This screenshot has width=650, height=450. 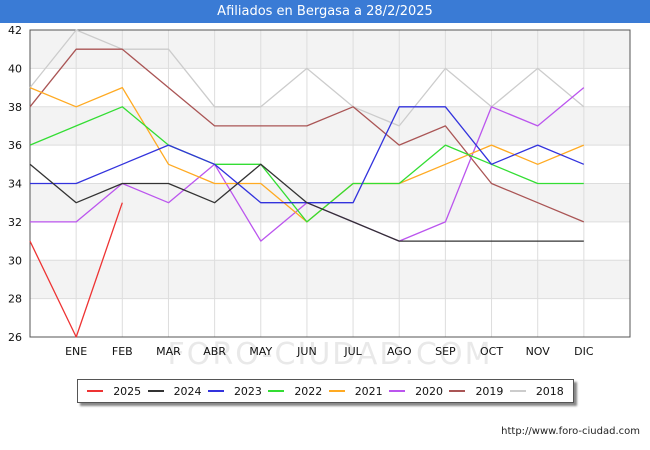 I want to click on y-tick-label: 30, so click(x=15, y=260).